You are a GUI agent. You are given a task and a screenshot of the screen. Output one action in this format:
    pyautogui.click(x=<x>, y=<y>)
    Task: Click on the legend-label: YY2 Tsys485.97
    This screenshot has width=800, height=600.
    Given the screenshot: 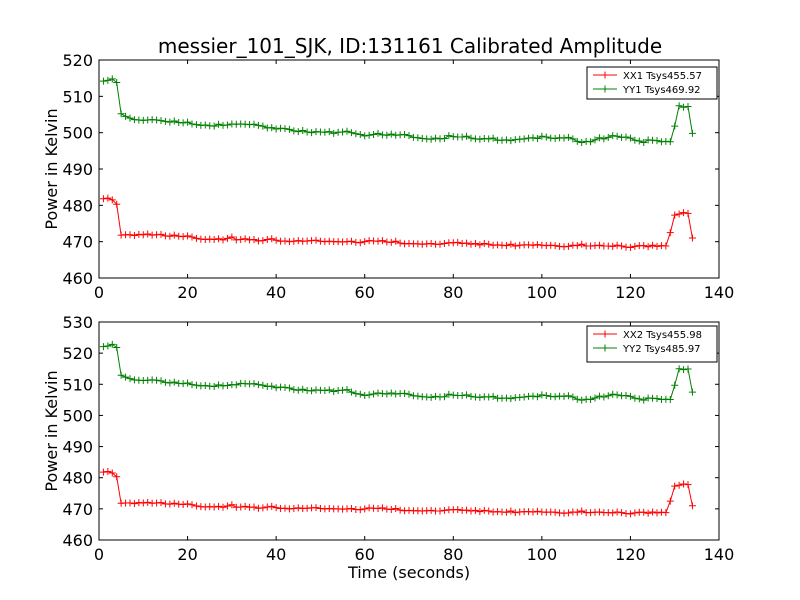 What is the action you would take?
    pyautogui.click(x=661, y=349)
    